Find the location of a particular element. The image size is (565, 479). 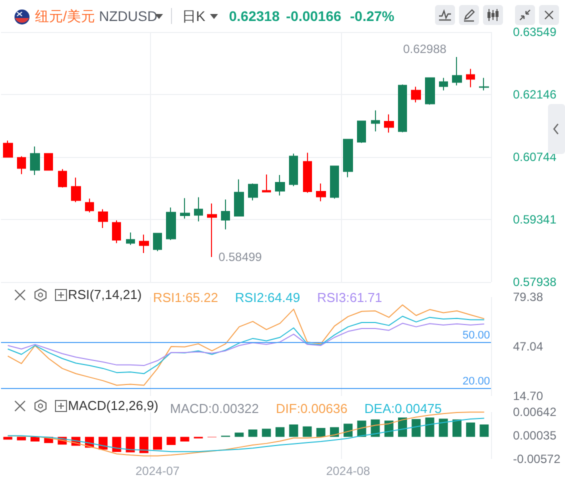

y-tick-label: -0.00572 is located at coordinates (537, 459).